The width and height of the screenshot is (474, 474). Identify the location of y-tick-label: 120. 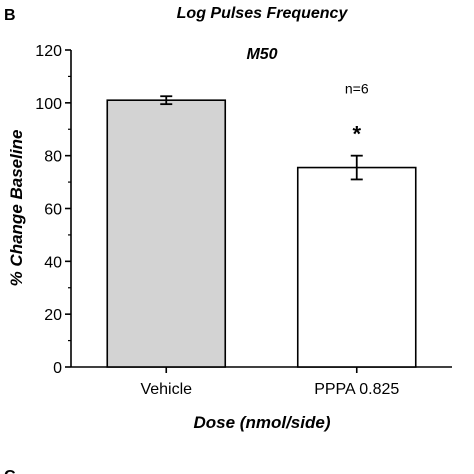
(48, 51).